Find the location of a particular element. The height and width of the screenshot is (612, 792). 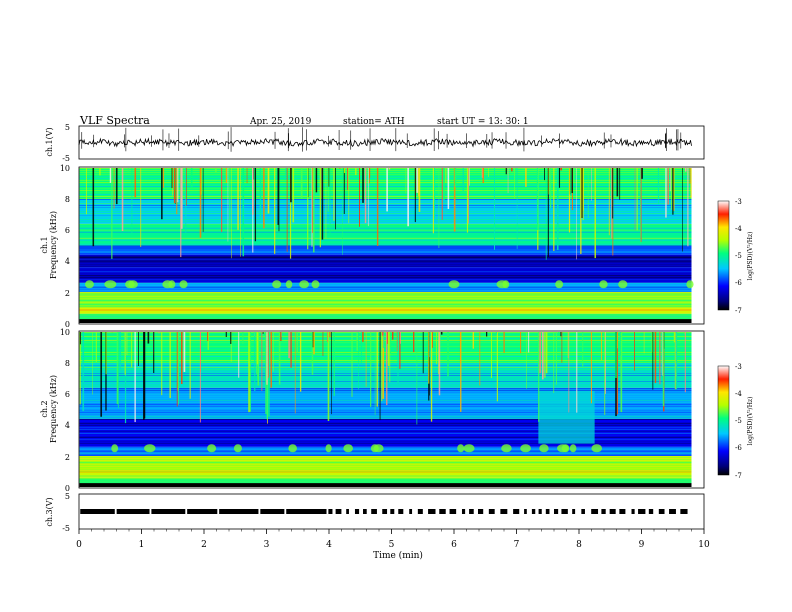

ch3-panel: 5 -5 ch.3(V) is located at coordinates (375, 512).